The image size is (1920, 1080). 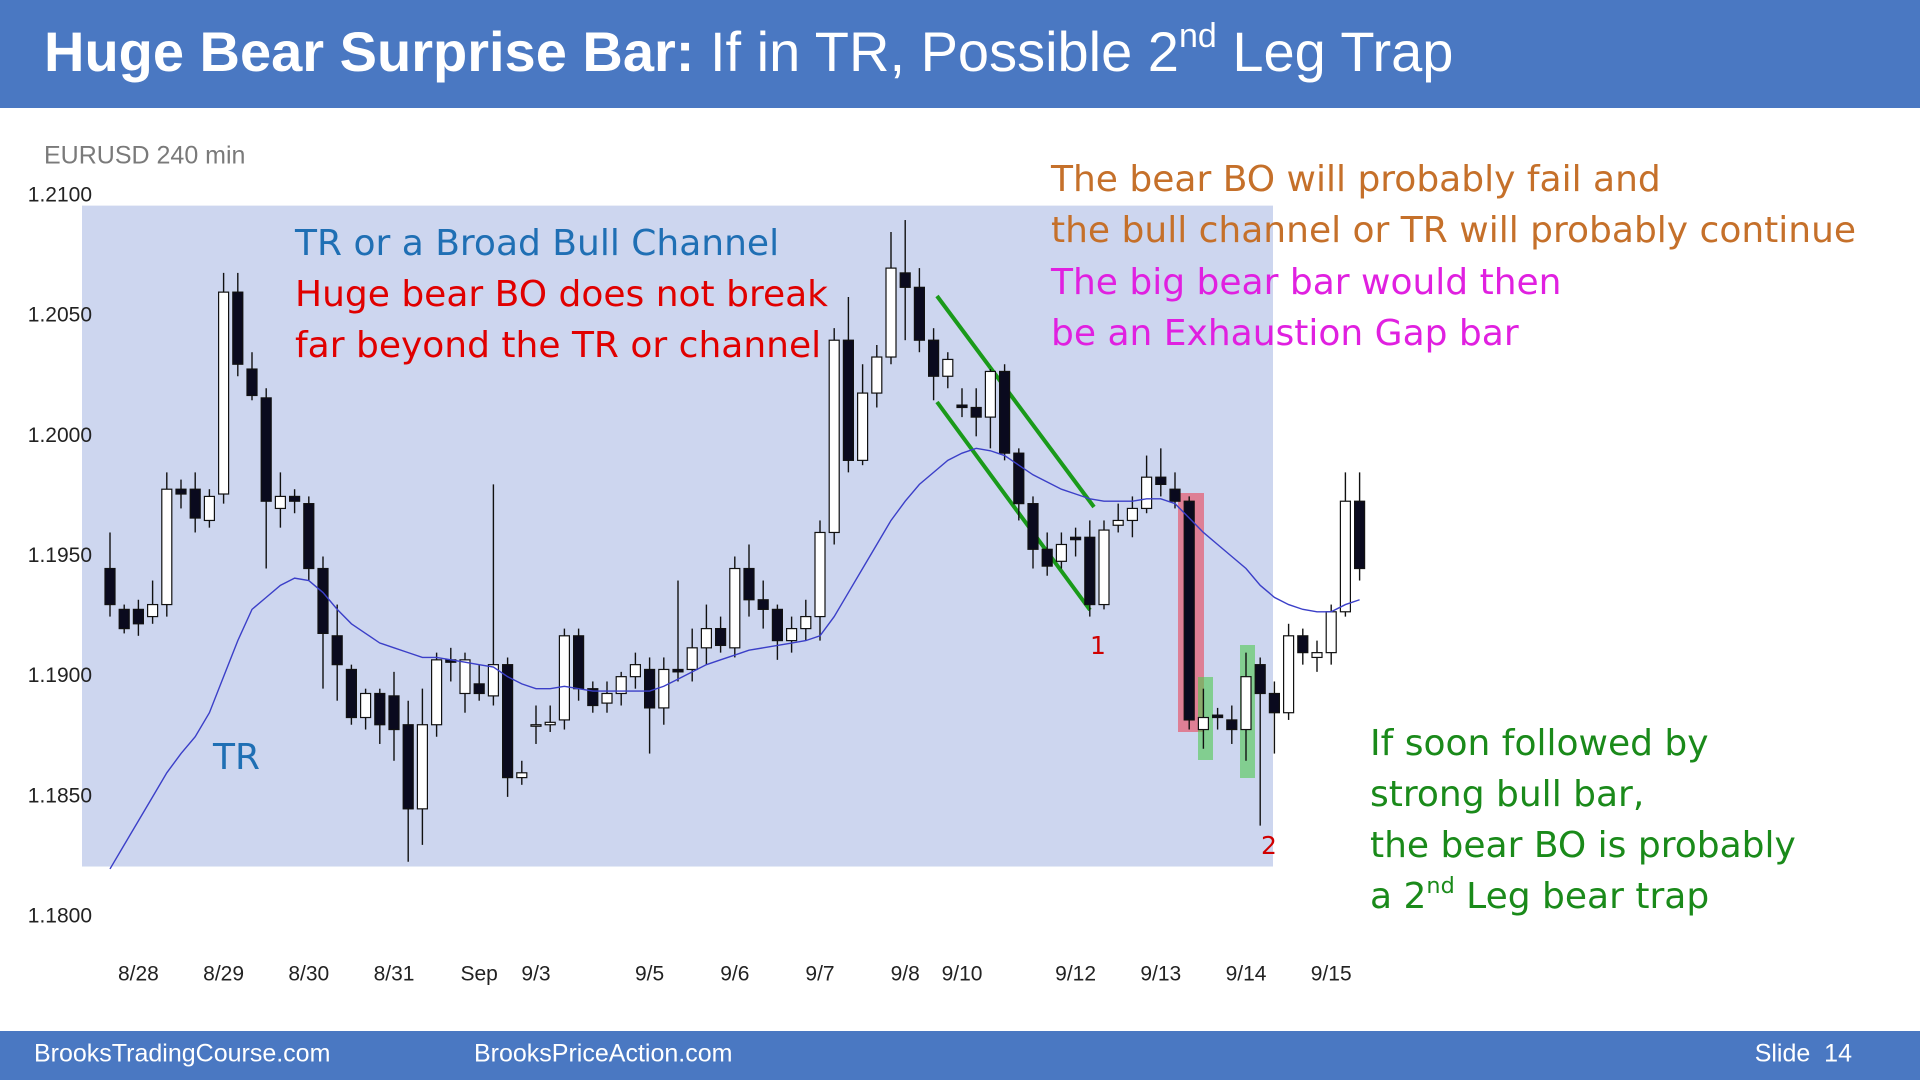 I want to click on annotation: The big bear bar would then, so click(x=1306, y=282).